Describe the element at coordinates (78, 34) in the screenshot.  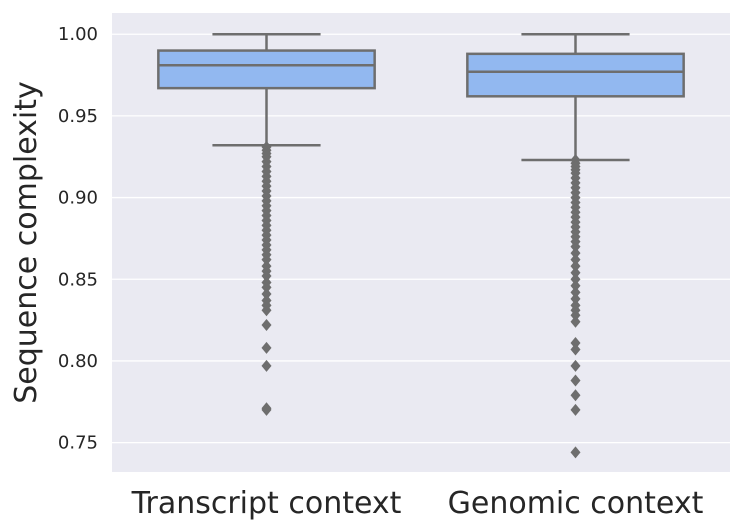
I see `y-tick-label: 1.00` at that location.